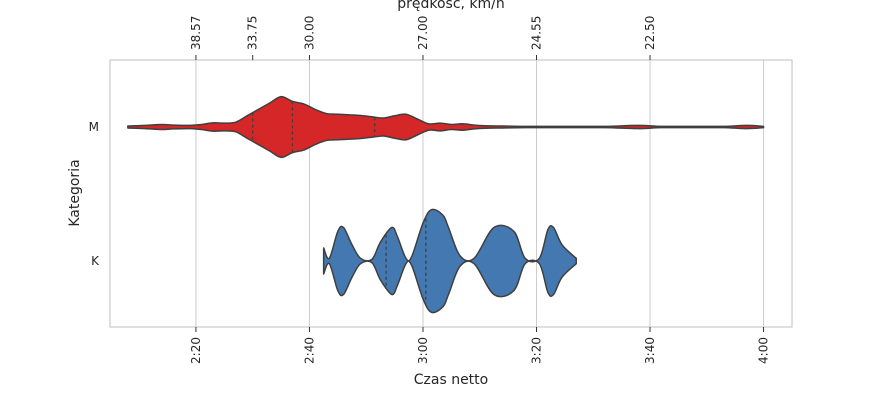  Describe the element at coordinates (94, 127) in the screenshot. I see `y-tick-label: M` at that location.